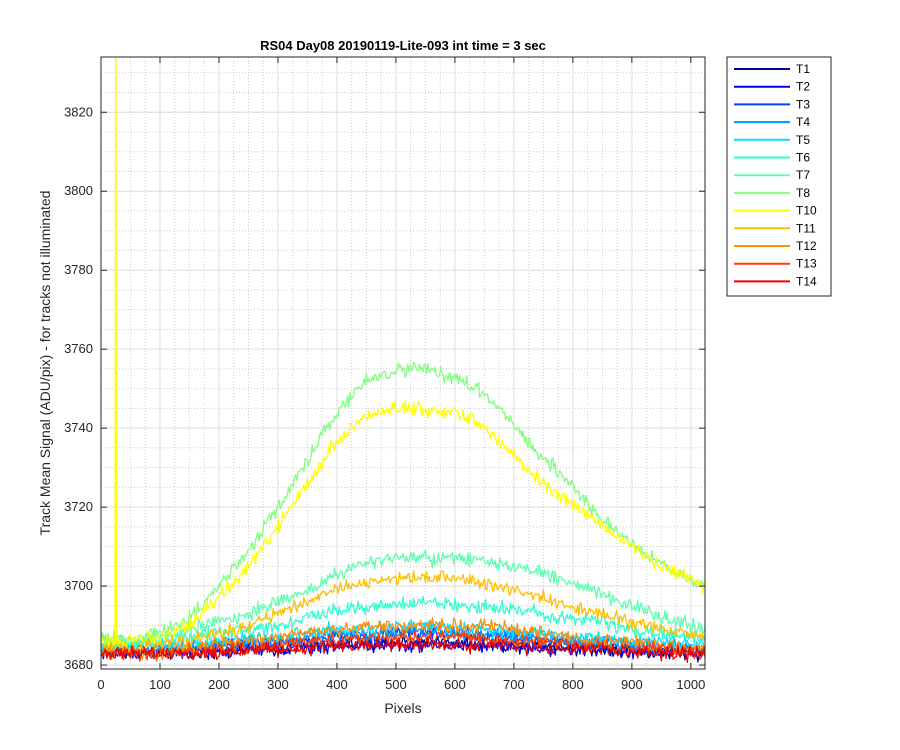 Image resolution: width=900 pixels, height=750 pixels. Describe the element at coordinates (803, 122) in the screenshot. I see `legend-label-t4: T4` at that location.